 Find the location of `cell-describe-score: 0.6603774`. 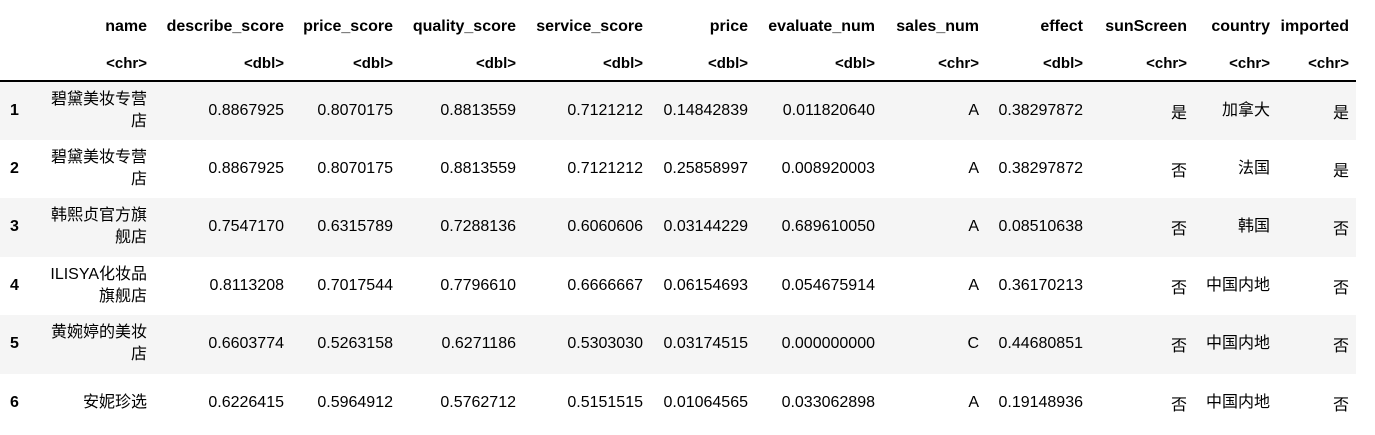

cell-describe-score: 0.6603774 is located at coordinates (222, 344).